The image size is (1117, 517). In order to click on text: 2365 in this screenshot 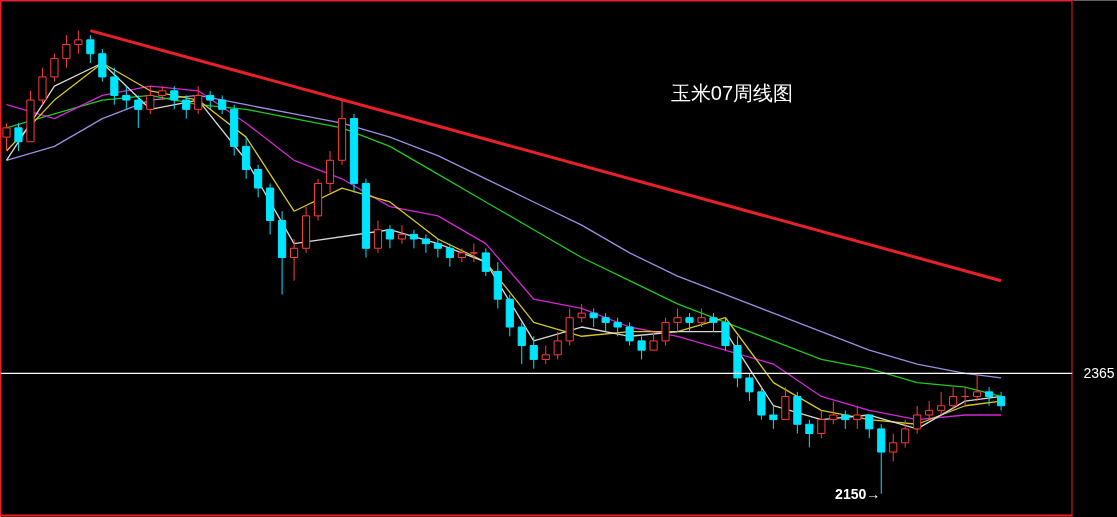, I will do `click(1099, 373)`.